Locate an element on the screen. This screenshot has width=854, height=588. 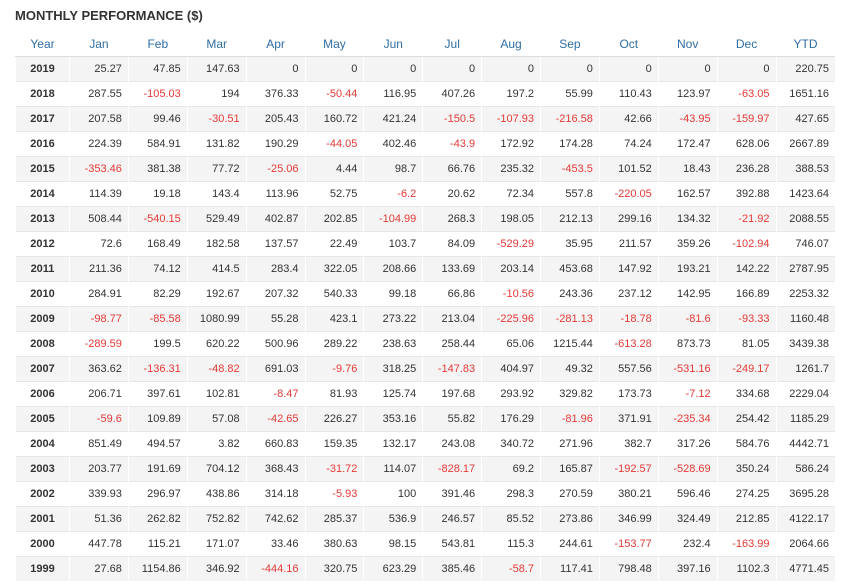
value-cell: -8.47 is located at coordinates (275, 394).